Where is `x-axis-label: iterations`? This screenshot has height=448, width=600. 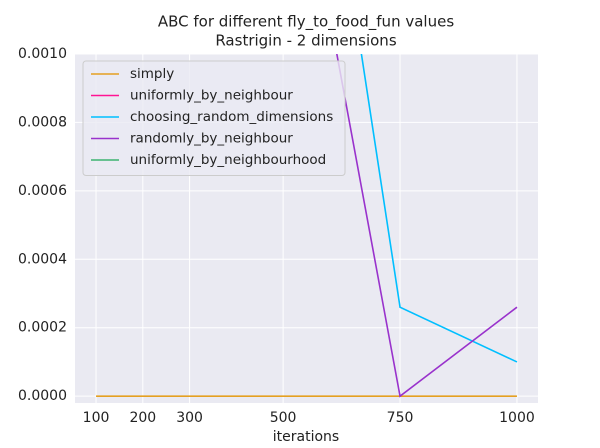 x-axis-label: iterations is located at coordinates (306, 437).